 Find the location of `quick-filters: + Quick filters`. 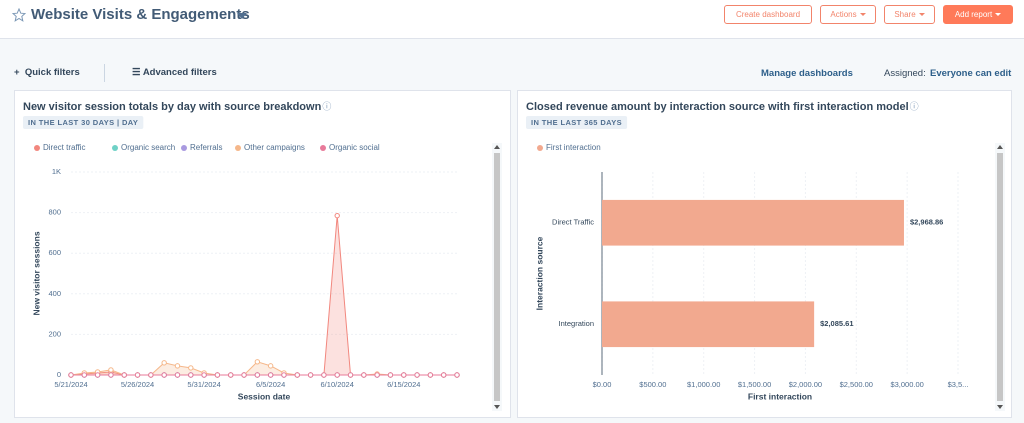

quick-filters: + Quick filters is located at coordinates (47, 72).